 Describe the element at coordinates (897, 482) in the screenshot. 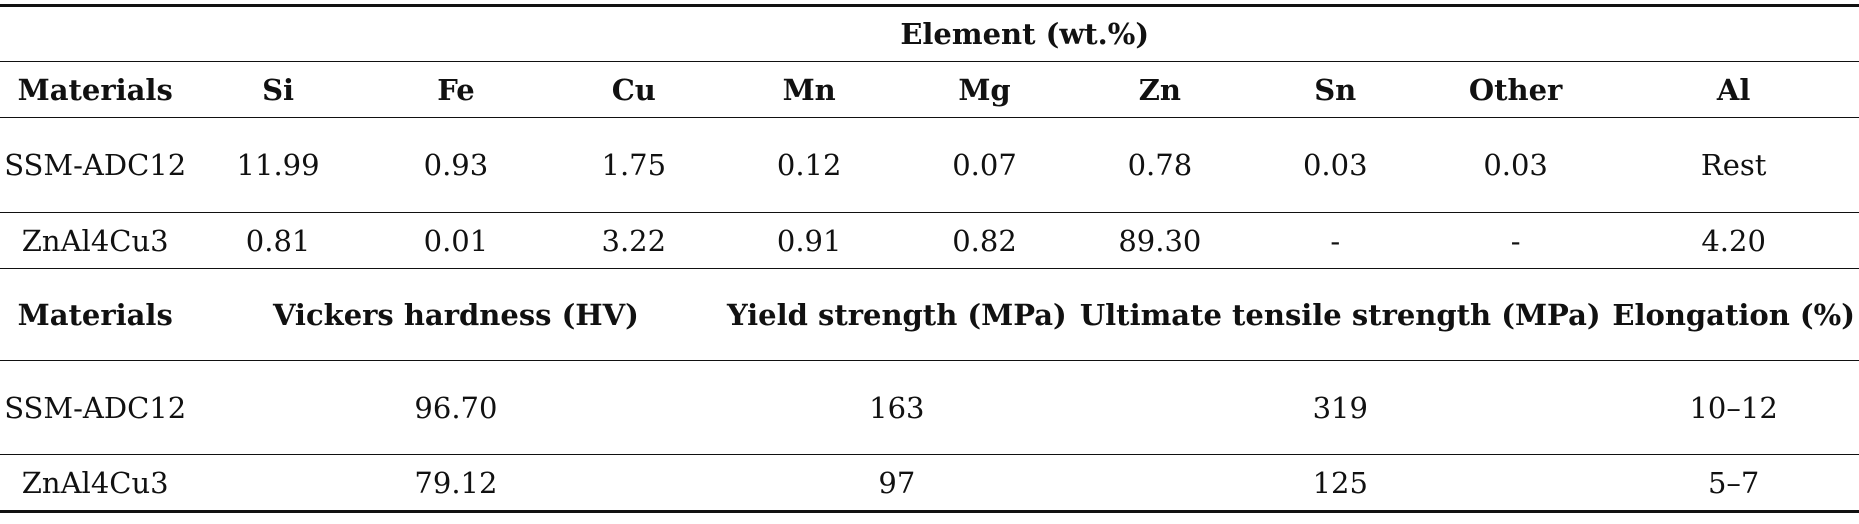

I see `table-cell: 97` at that location.